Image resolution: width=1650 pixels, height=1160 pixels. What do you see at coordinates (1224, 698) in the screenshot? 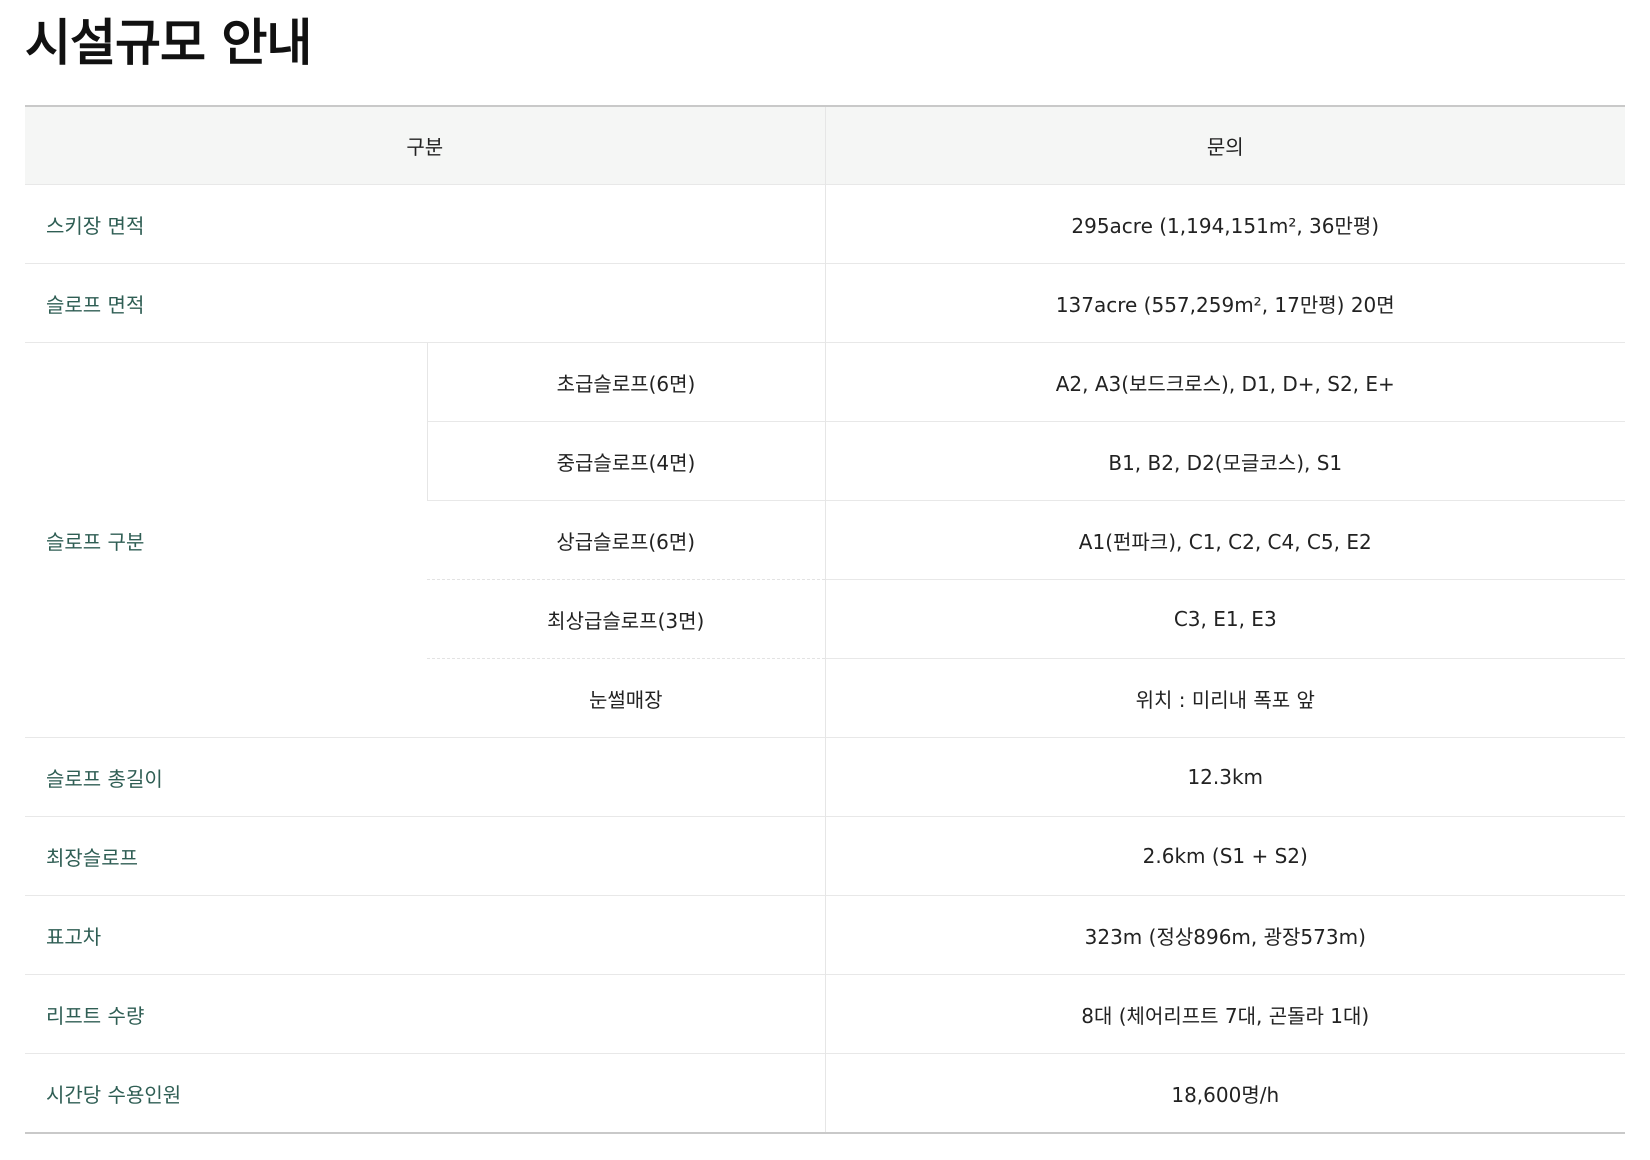
I see `row-value: 위치 : 미리내 폭포 앞` at bounding box center [1224, 698].